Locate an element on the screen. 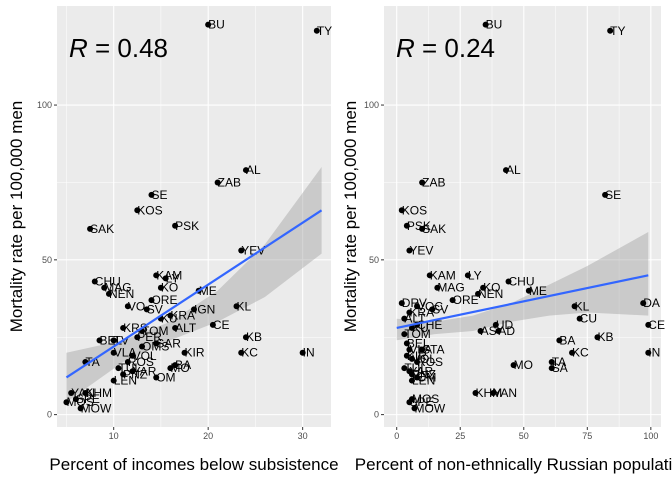 This screenshot has width=672, height=480. point-label: NEN is located at coordinates (490, 294).